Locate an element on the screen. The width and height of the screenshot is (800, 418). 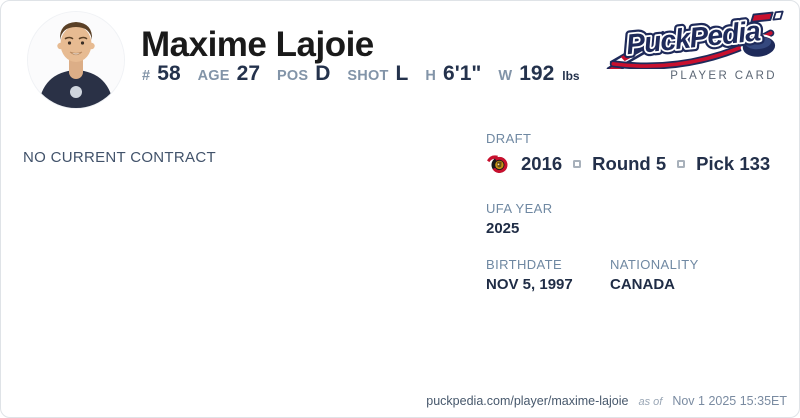
stat-label: SHOT is located at coordinates (368, 76).